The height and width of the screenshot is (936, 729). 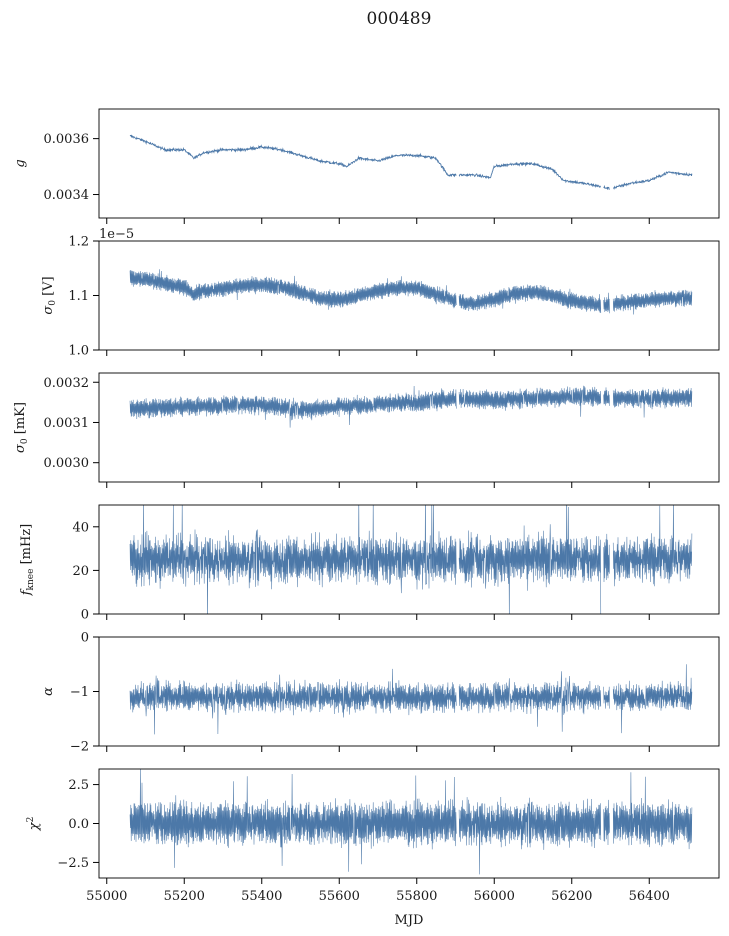 What do you see at coordinates (184, 896) in the screenshot?
I see `x-tick-label: 55200` at bounding box center [184, 896].